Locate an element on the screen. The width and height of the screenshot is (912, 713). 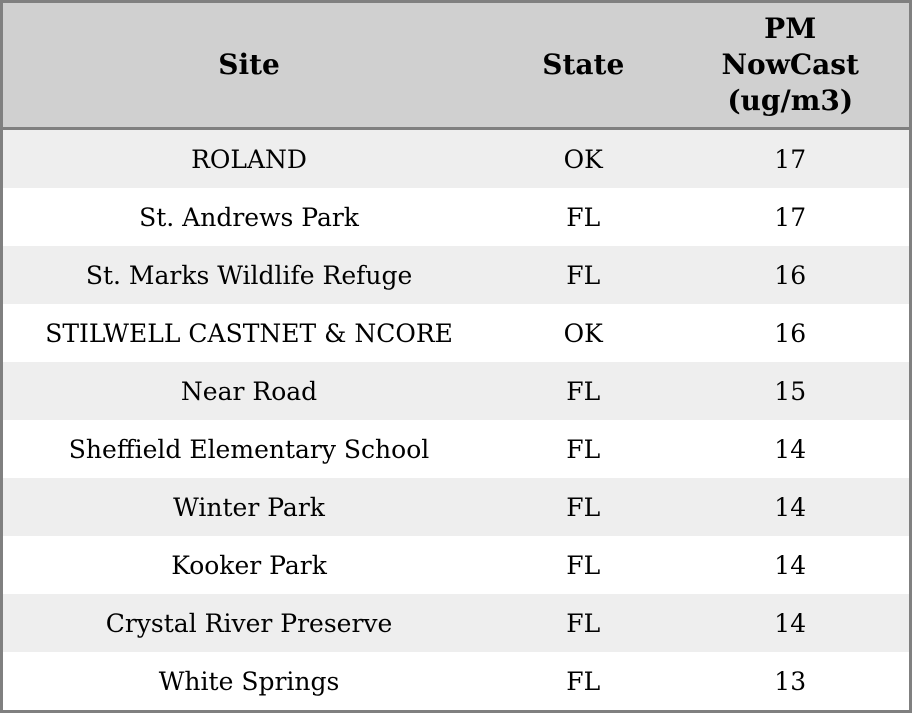
table-row: Winter Park FL 14 is located at coordinates (456, 507).